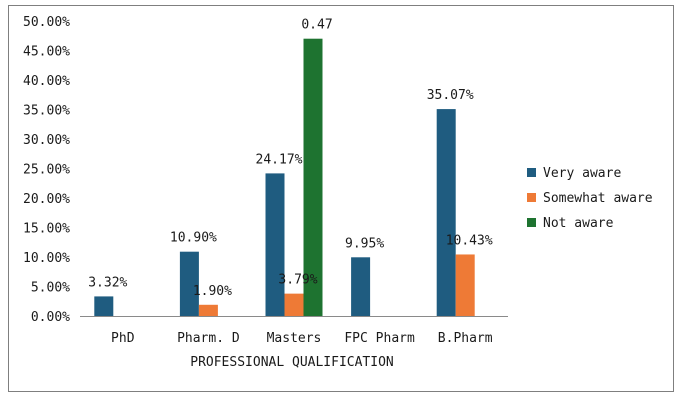 This screenshot has width=682, height=406. I want to click on bar-not-aware, so click(313, 177).